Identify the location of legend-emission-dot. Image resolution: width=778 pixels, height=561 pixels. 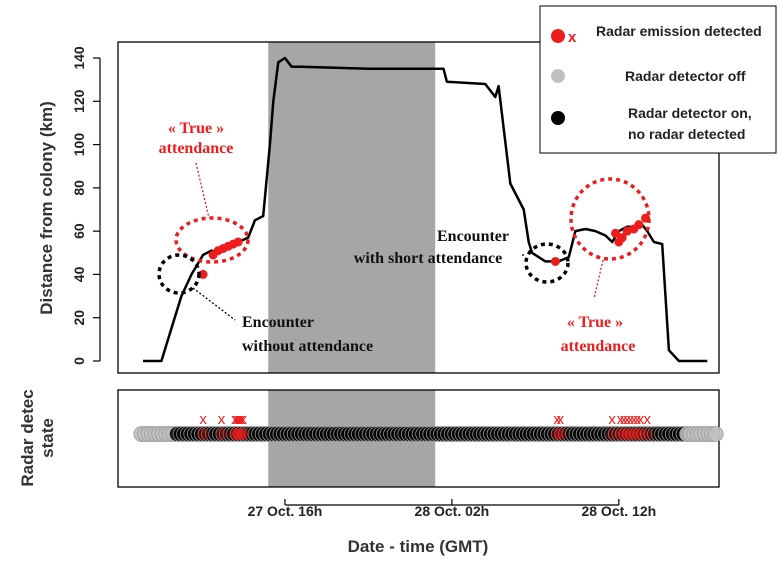
(558, 36).